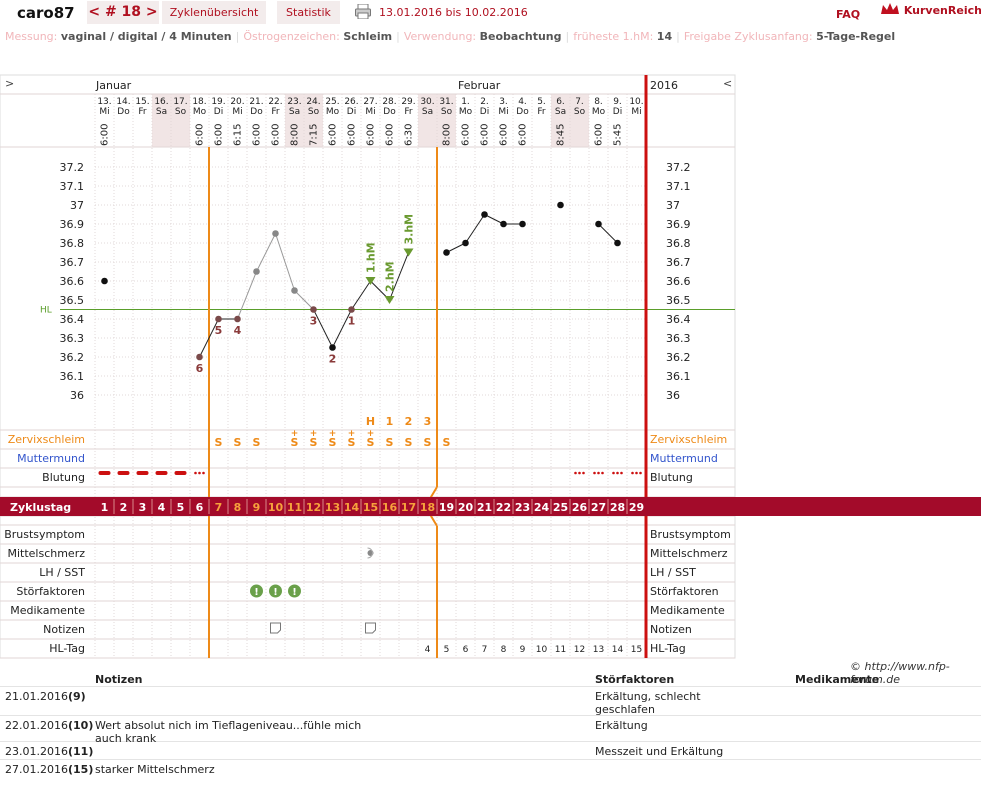  Describe the element at coordinates (113, 85) in the screenshot. I see `month-label-january: Januar` at that location.